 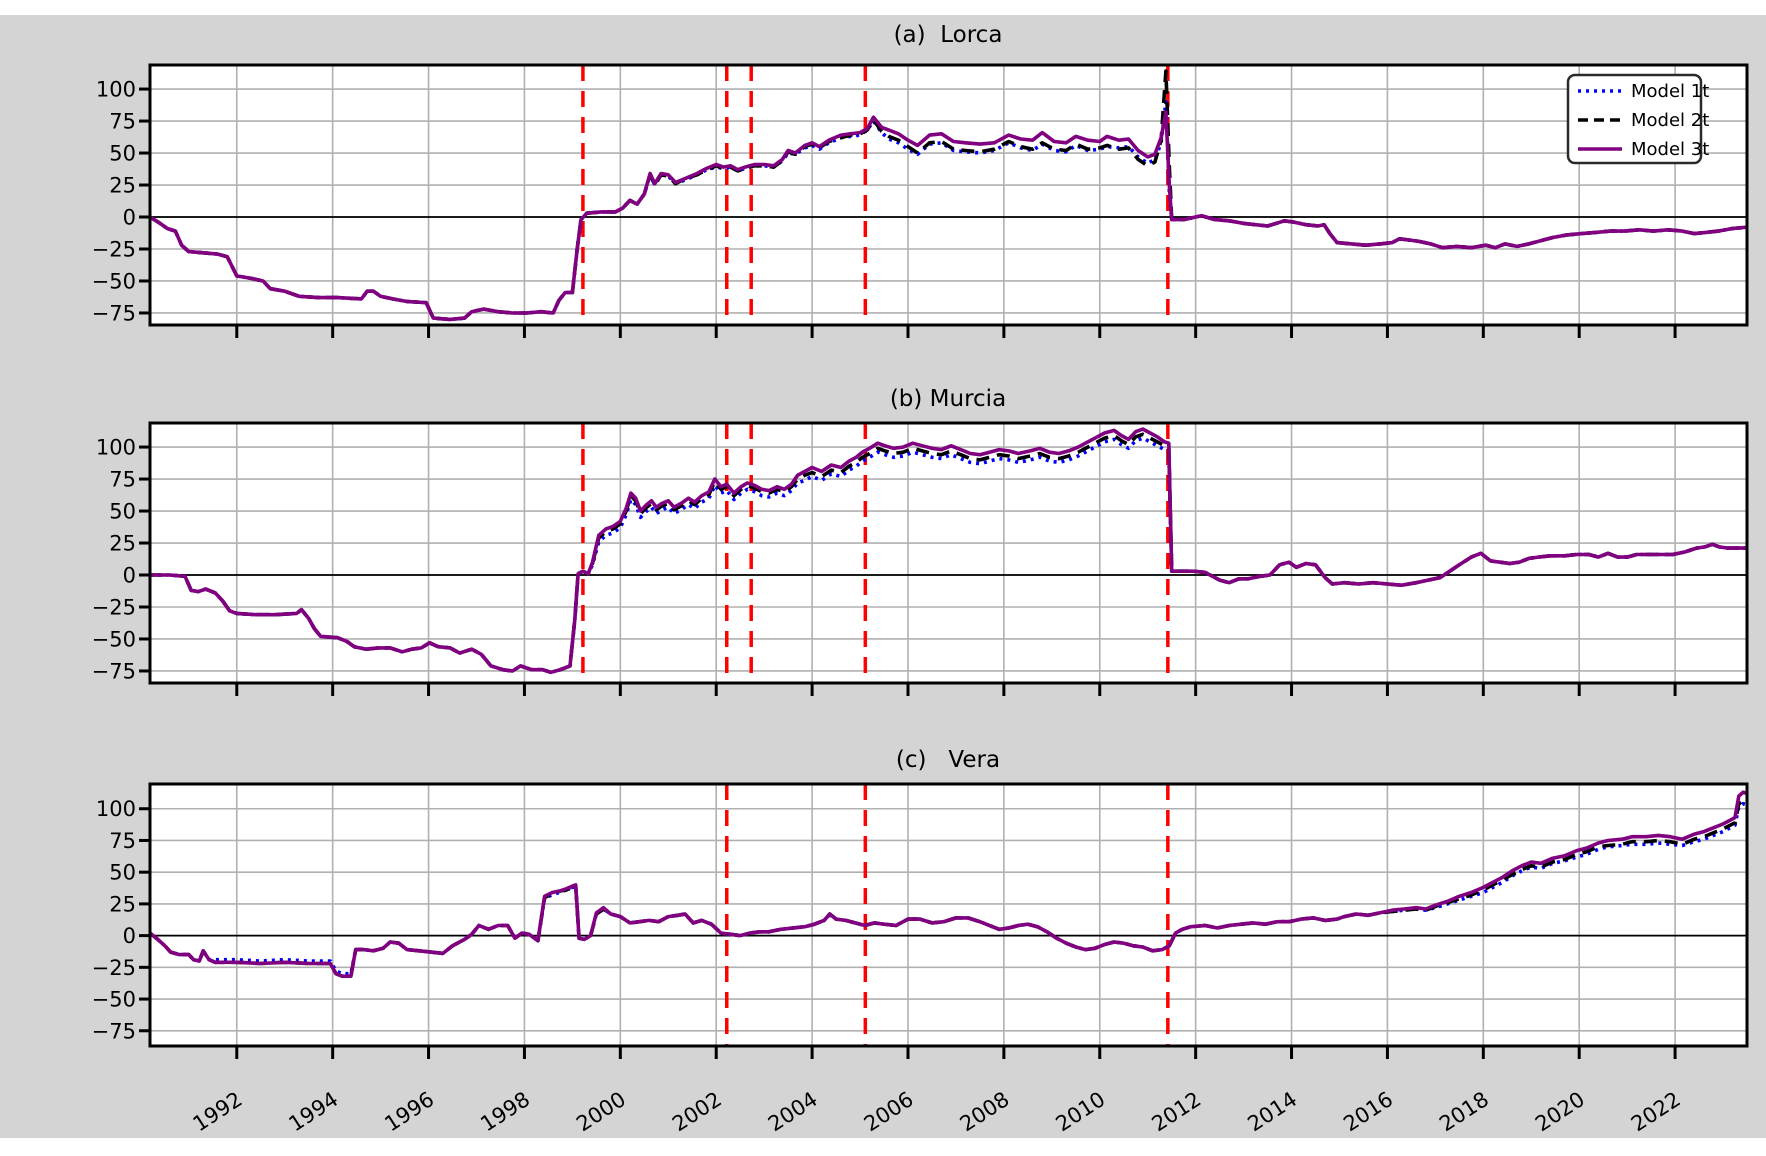 I want to click on legend: Model 1t Model 2t Model 3t, so click(x=1637, y=119).